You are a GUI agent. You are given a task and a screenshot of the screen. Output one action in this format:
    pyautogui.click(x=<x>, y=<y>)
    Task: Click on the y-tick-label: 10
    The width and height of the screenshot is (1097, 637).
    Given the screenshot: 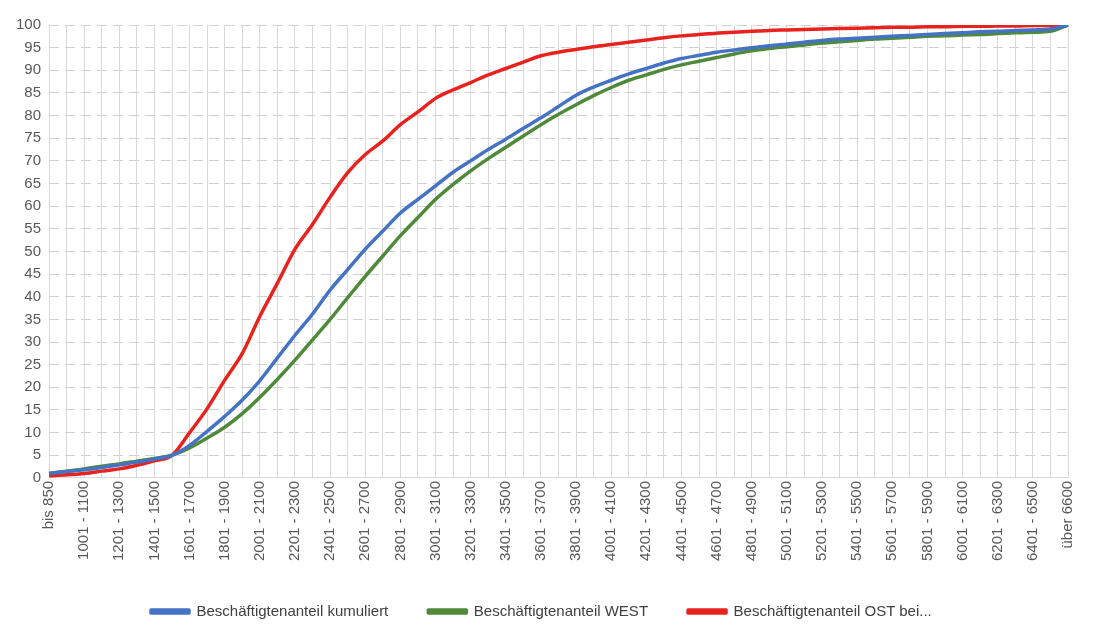 What is the action you would take?
    pyautogui.click(x=33, y=431)
    